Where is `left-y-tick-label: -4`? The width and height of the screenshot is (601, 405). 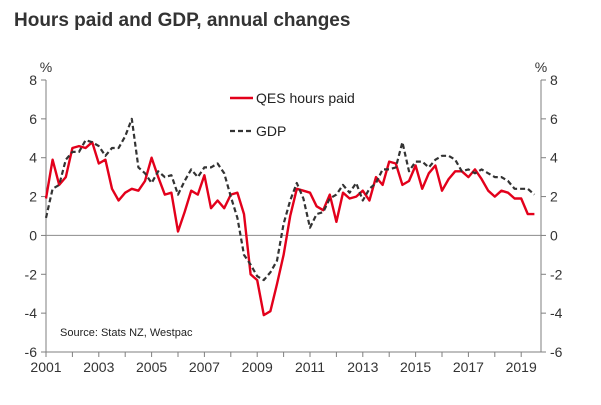
left-y-tick-label: -4 is located at coordinates (31, 313).